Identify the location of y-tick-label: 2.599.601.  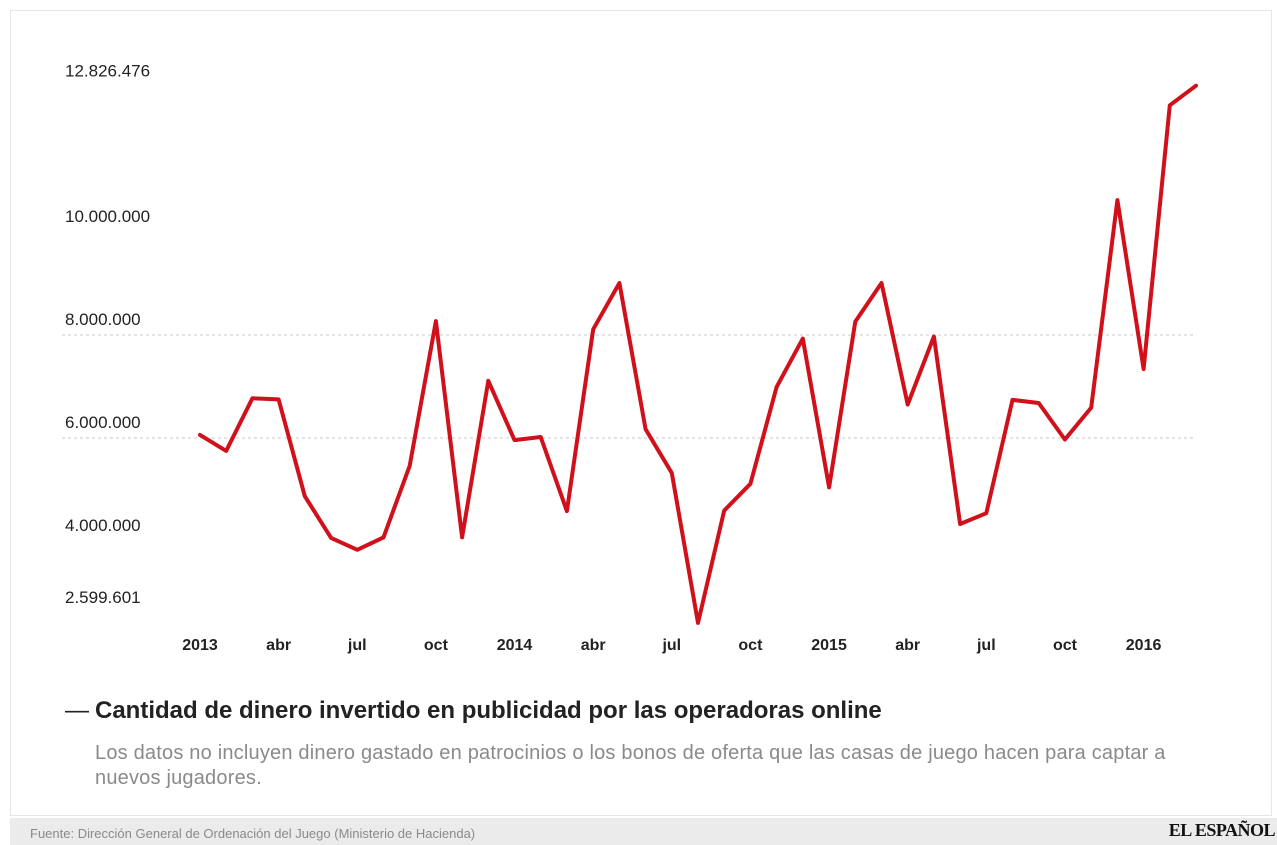
(103, 597).